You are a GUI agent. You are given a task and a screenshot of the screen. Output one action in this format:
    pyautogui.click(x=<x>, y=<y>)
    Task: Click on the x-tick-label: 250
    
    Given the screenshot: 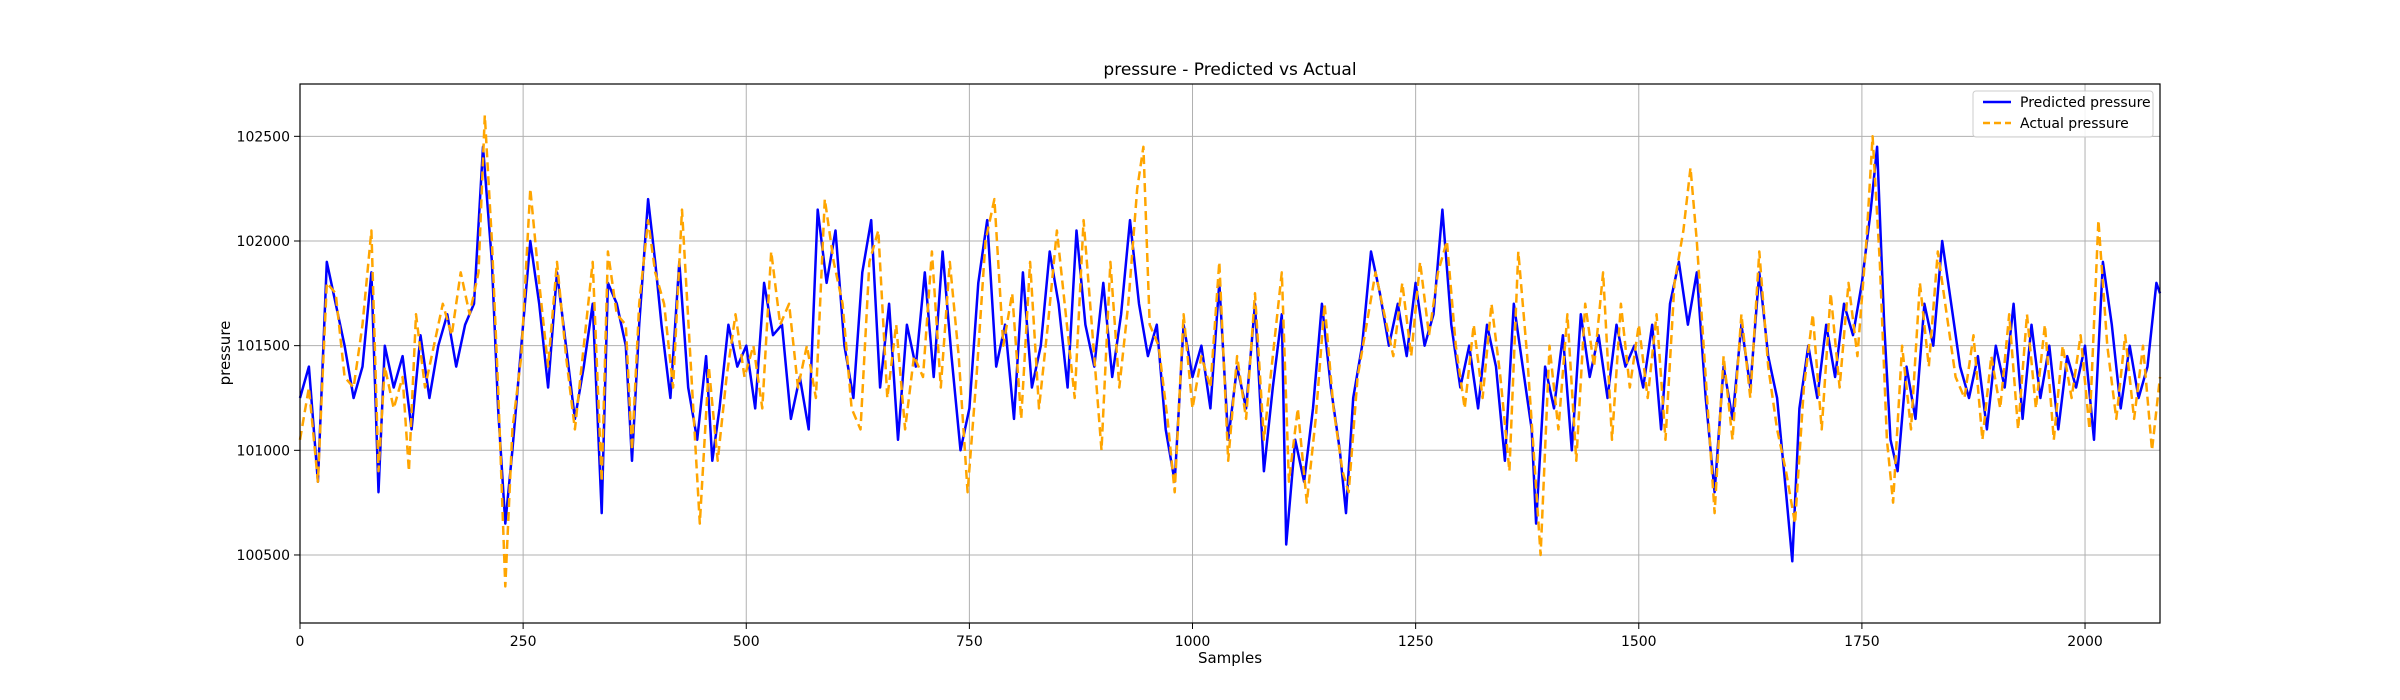 What is the action you would take?
    pyautogui.click(x=523, y=642)
    